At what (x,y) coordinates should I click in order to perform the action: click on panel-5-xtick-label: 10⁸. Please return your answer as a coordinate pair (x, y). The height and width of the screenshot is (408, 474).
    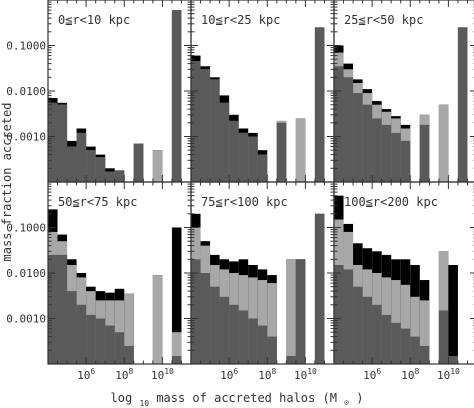
    Looking at the image, I should click on (267, 374).